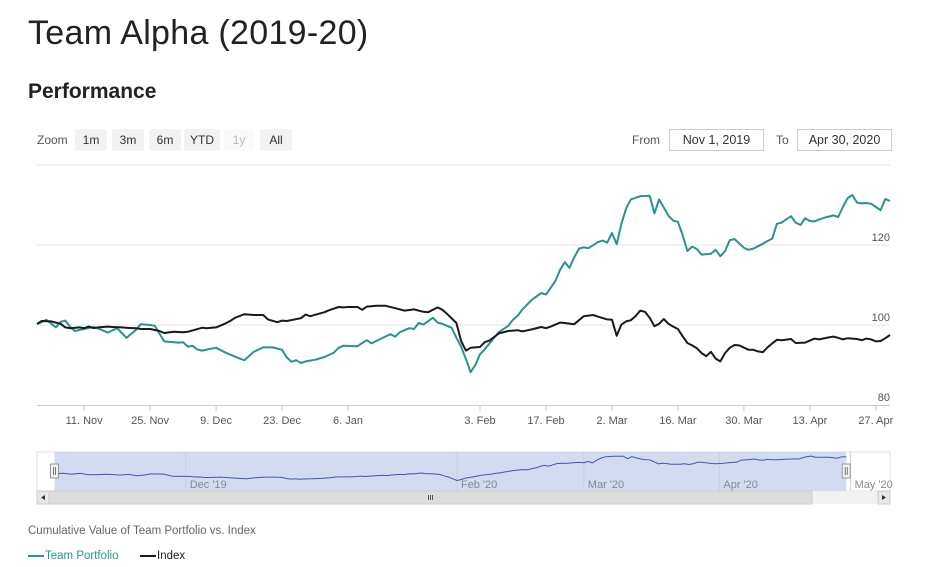 This screenshot has height=567, width=925. I want to click on page-title: Team Alpha (2019-20), so click(198, 33).